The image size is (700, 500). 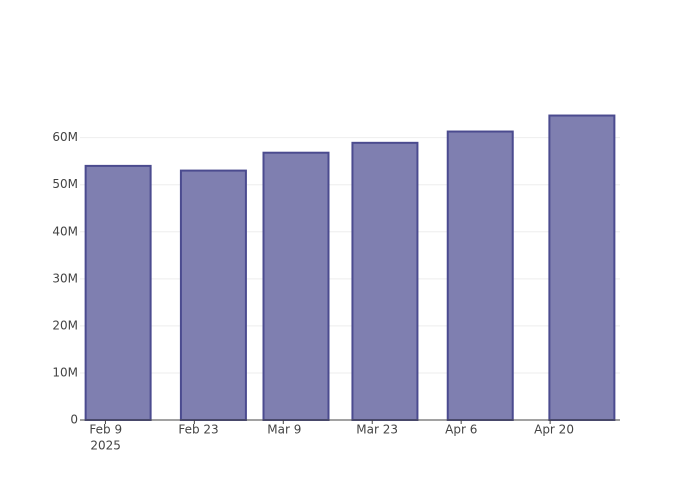 What do you see at coordinates (284, 430) in the screenshot?
I see `x-tick-label: Mar 9` at bounding box center [284, 430].